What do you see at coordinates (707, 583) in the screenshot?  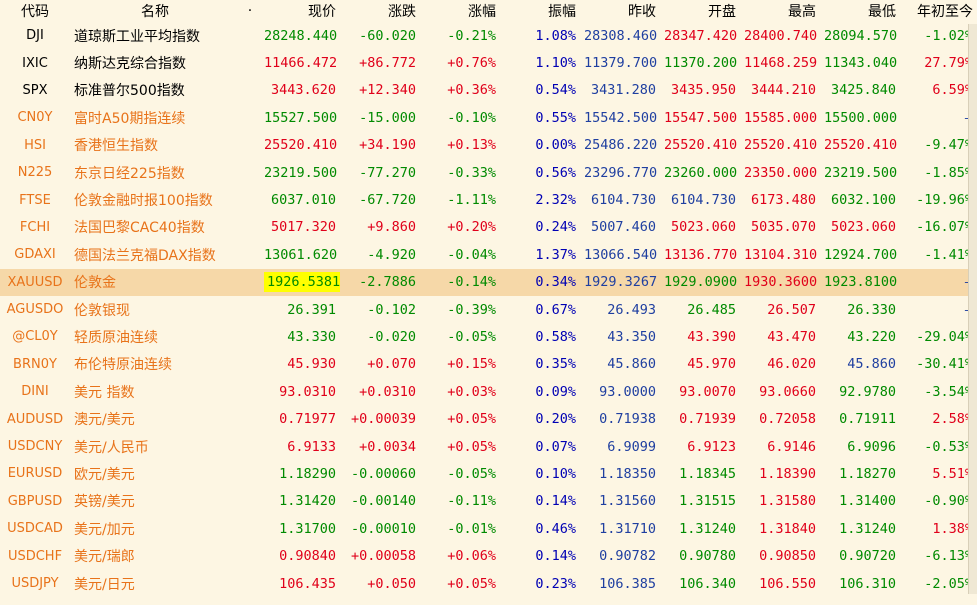 I see `open-cell: 106.340` at bounding box center [707, 583].